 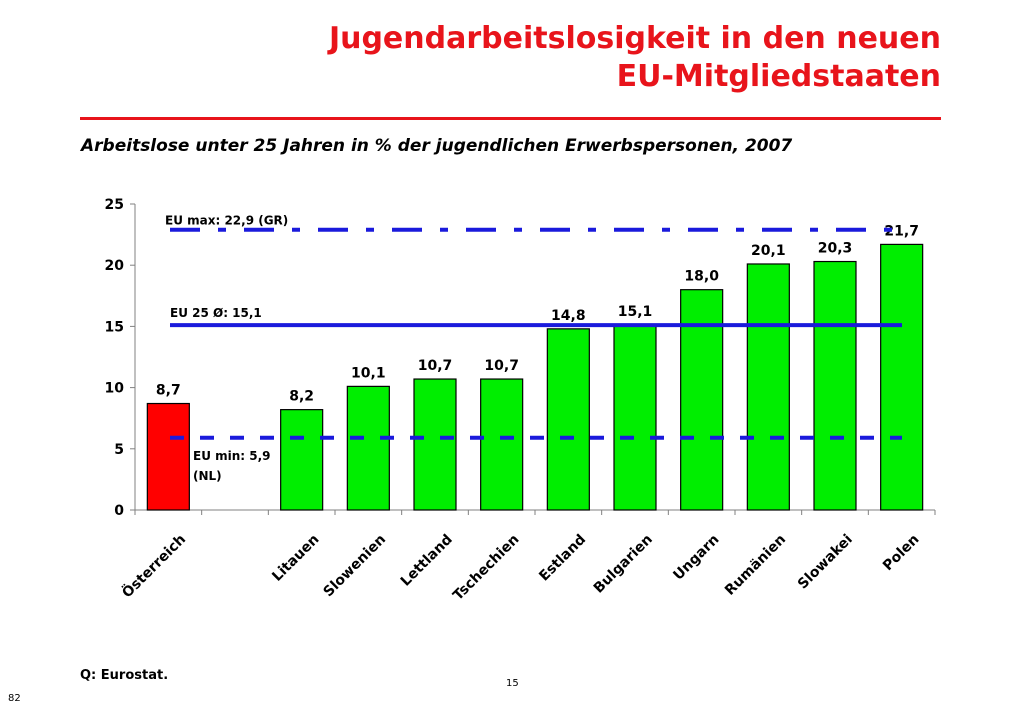 I want to click on reference-line-label: EU min: 5,9 (NL), so click(x=232, y=466).